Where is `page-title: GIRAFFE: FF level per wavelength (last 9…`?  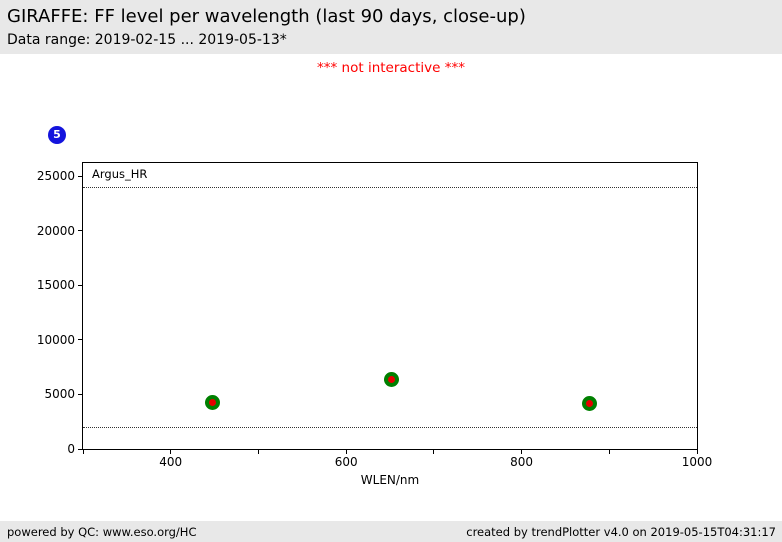 page-title: GIRAFFE: FF level per wavelength (last 9… is located at coordinates (266, 16).